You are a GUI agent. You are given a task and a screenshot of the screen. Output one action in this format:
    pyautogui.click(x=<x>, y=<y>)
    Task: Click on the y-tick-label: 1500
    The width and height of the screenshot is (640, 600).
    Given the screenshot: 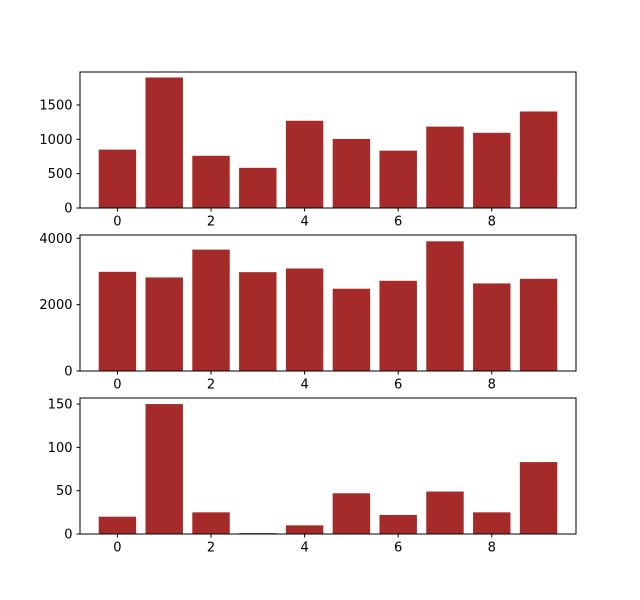 What is the action you would take?
    pyautogui.click(x=55, y=105)
    